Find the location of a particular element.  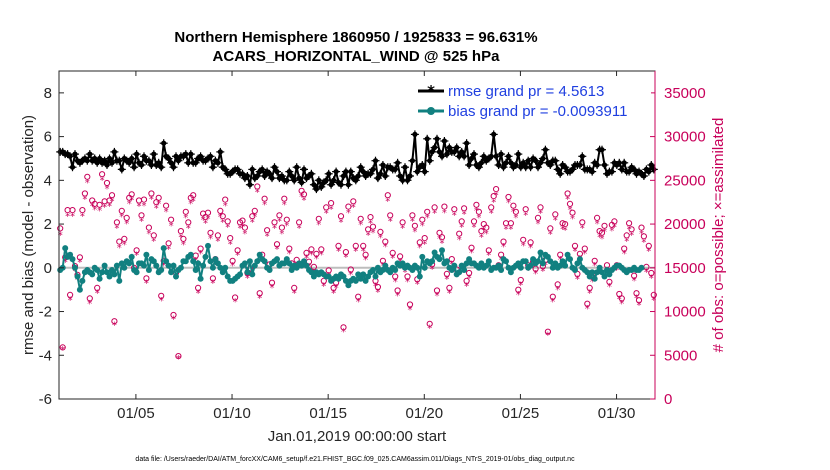

y-tick-label: -6 is located at coordinates (45, 399).